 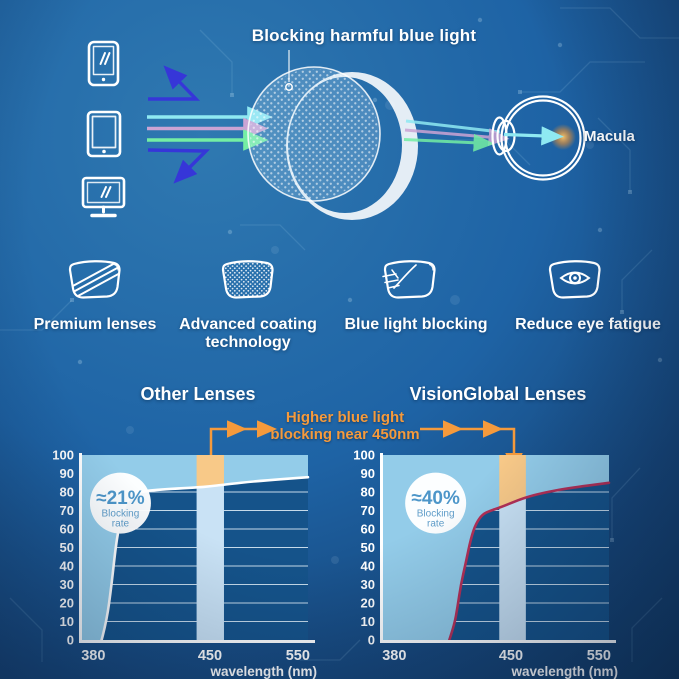 What do you see at coordinates (94, 279) in the screenshot?
I see `striped-lens-icon` at bounding box center [94, 279].